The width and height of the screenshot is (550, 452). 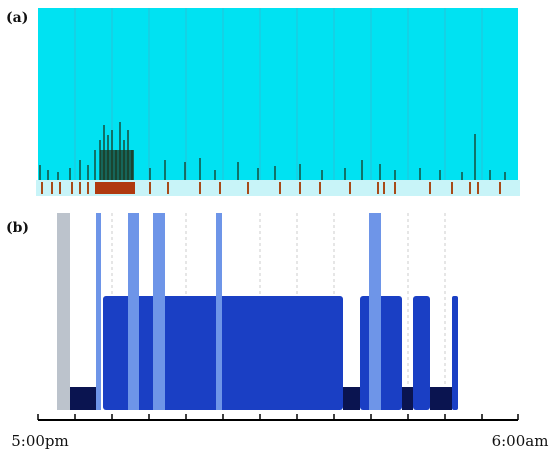 I want to click on strip-block, so click(x=115, y=188).